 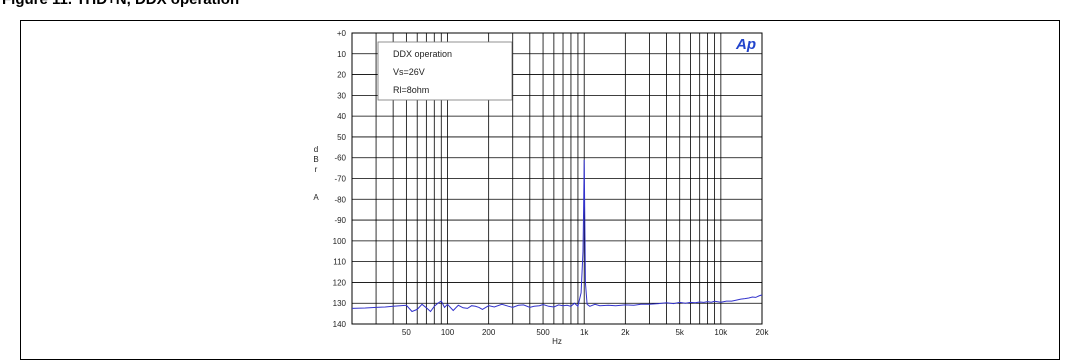 I want to click on legend-background, so click(x=445, y=71).